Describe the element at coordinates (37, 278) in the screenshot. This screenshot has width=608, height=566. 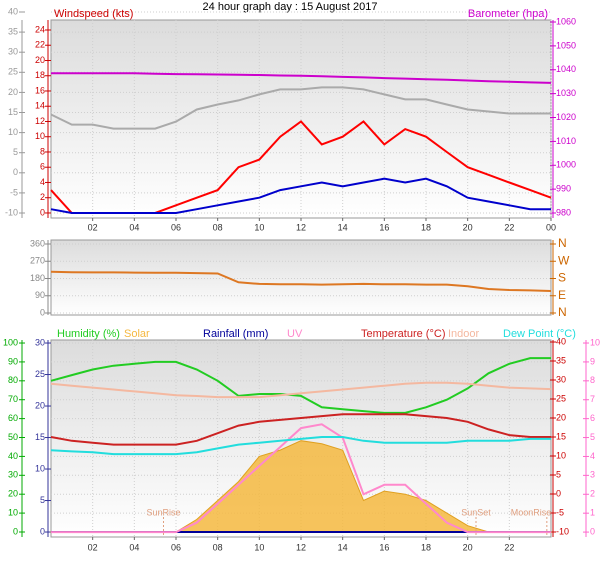
I see `y-tick-label: 180` at that location.